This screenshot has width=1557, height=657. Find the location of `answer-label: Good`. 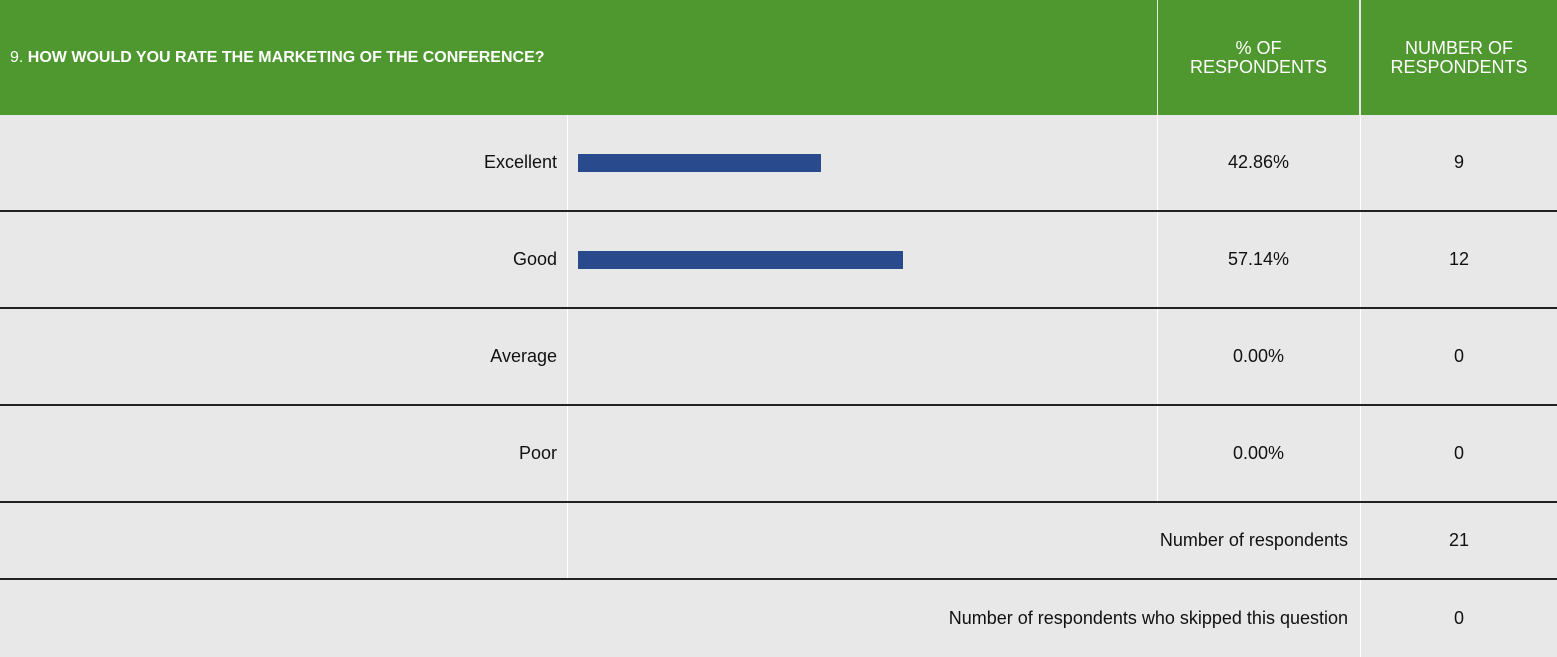

answer-label: Good is located at coordinates (534, 259).